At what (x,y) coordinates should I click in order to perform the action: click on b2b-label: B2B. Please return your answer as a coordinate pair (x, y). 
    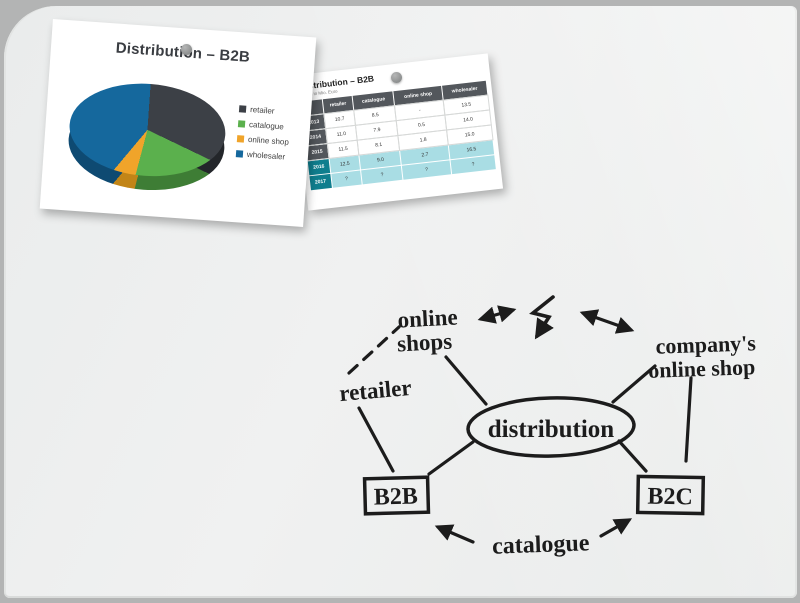
    Looking at the image, I should click on (395, 496).